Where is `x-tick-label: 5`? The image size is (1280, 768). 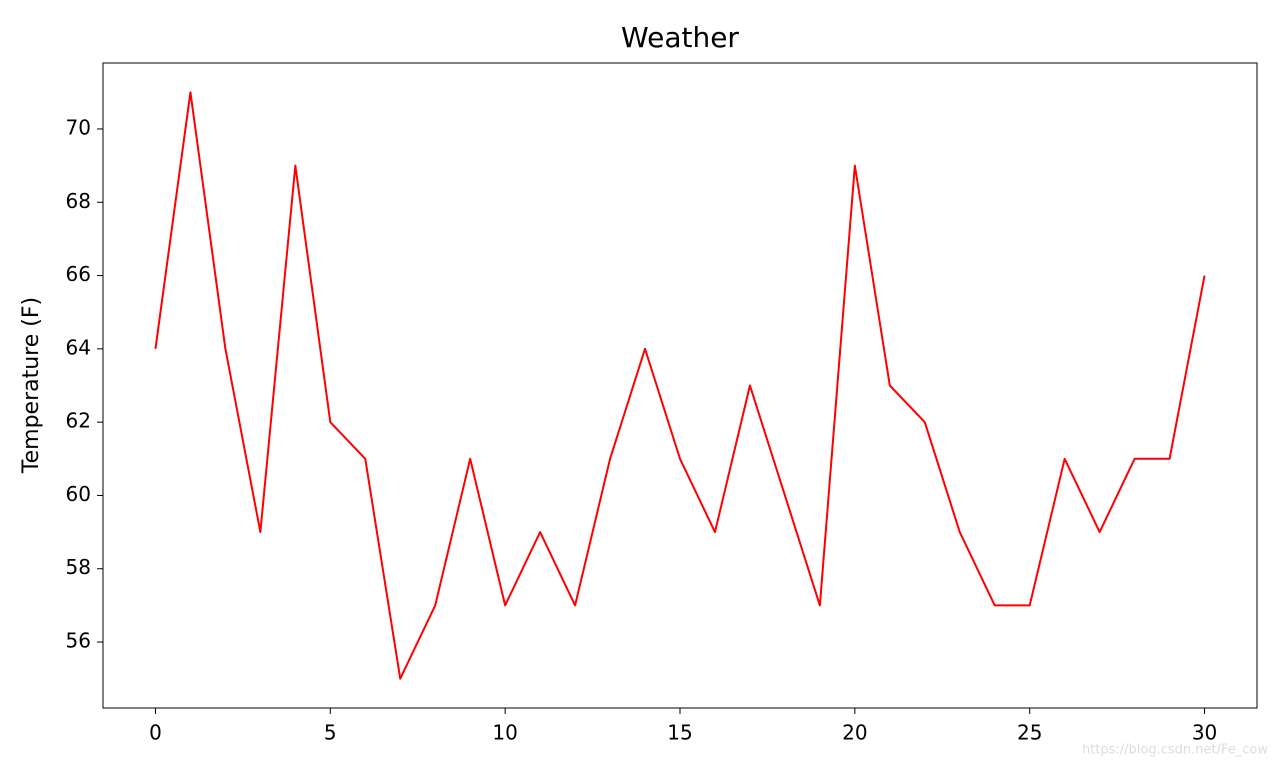 x-tick-label: 5 is located at coordinates (330, 733).